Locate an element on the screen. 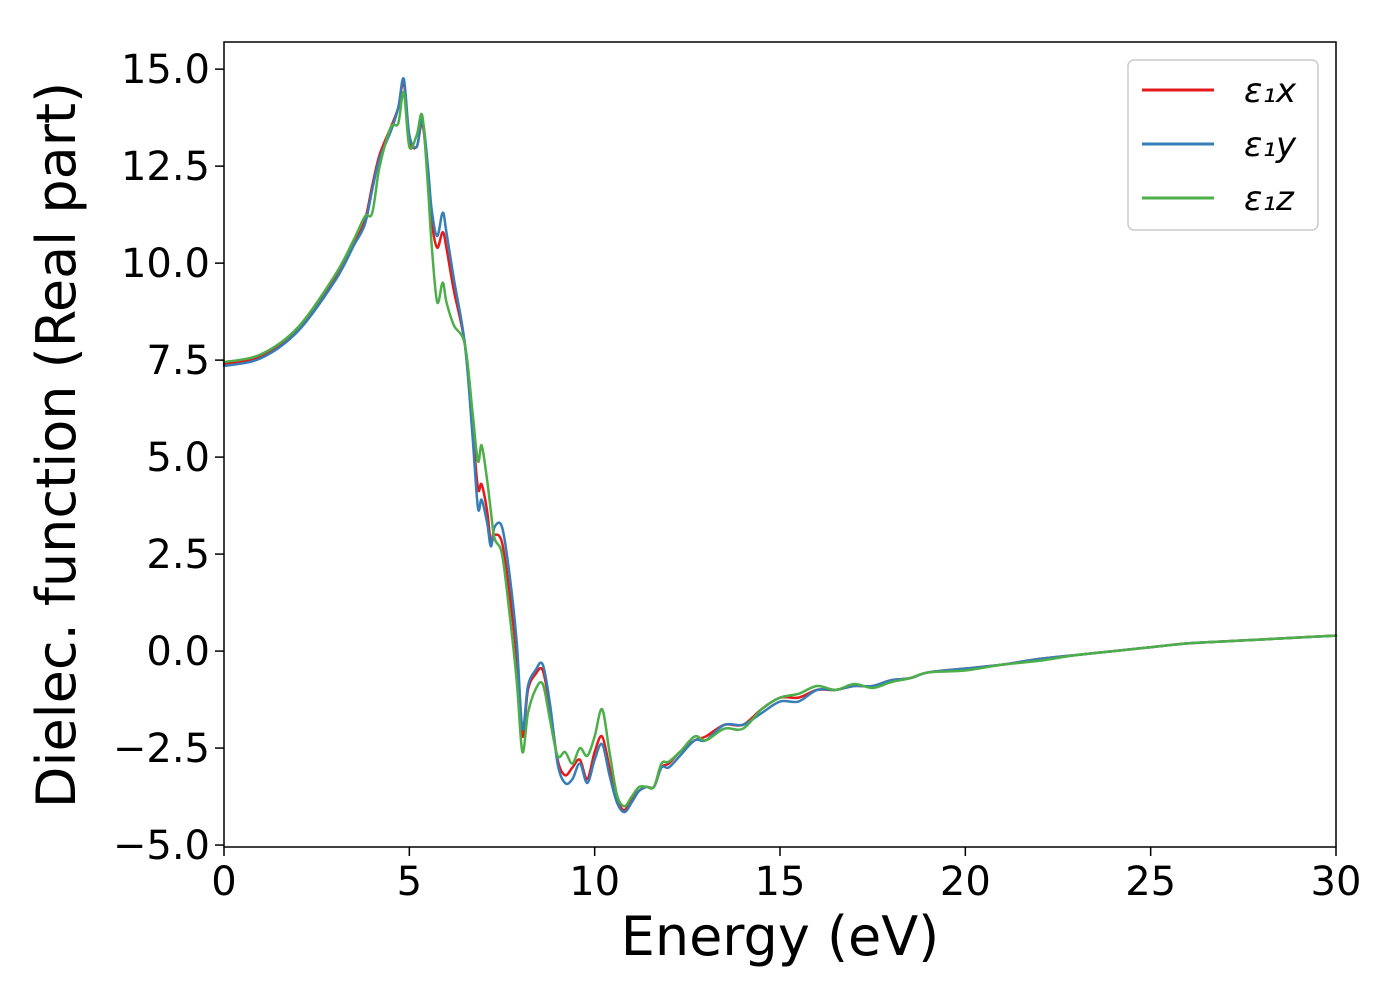 The width and height of the screenshot is (1400, 1005). y-tick-label: 12.5 is located at coordinates (165, 167).